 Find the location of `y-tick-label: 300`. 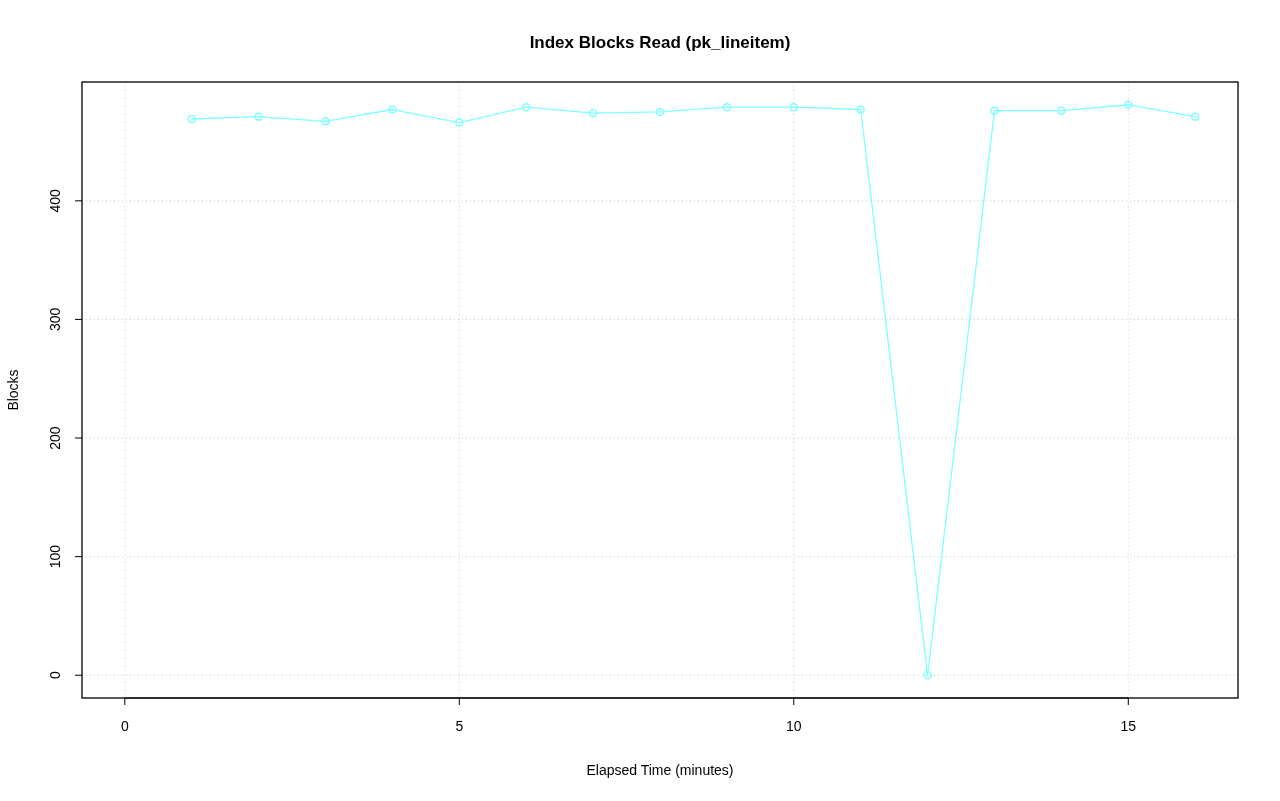

y-tick-label: 300 is located at coordinates (55, 319).